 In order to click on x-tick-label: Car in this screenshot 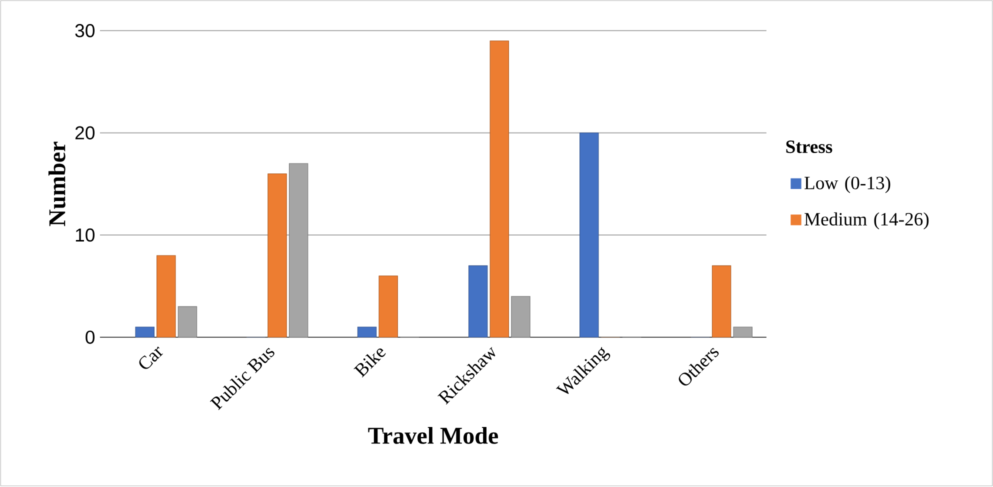, I will do `click(151, 358)`.